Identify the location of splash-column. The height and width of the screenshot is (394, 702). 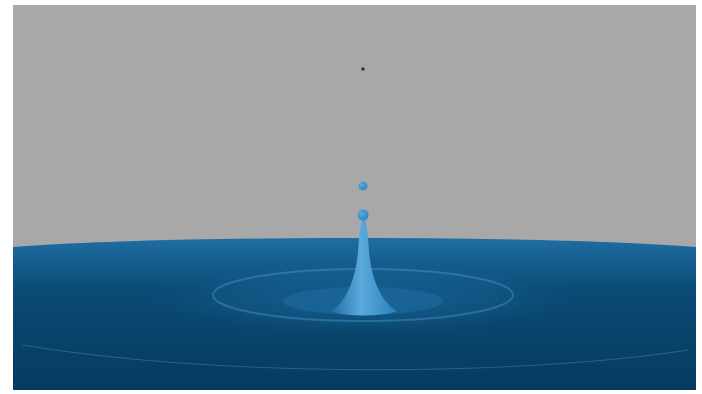
(364, 267).